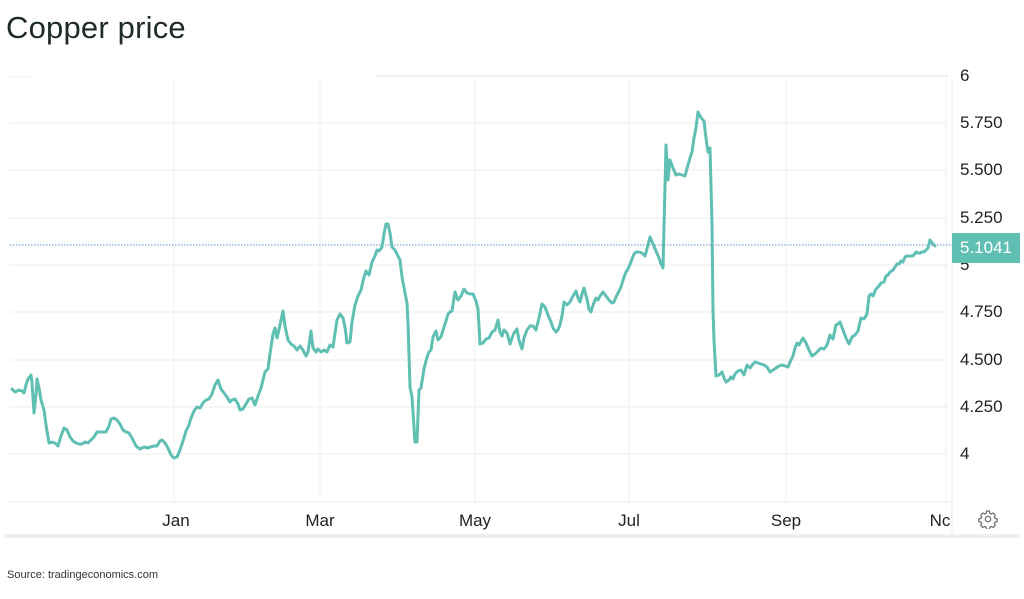 The height and width of the screenshot is (599, 1024). Describe the element at coordinates (981, 122) in the screenshot. I see `y-tick-label: 5.750` at that location.